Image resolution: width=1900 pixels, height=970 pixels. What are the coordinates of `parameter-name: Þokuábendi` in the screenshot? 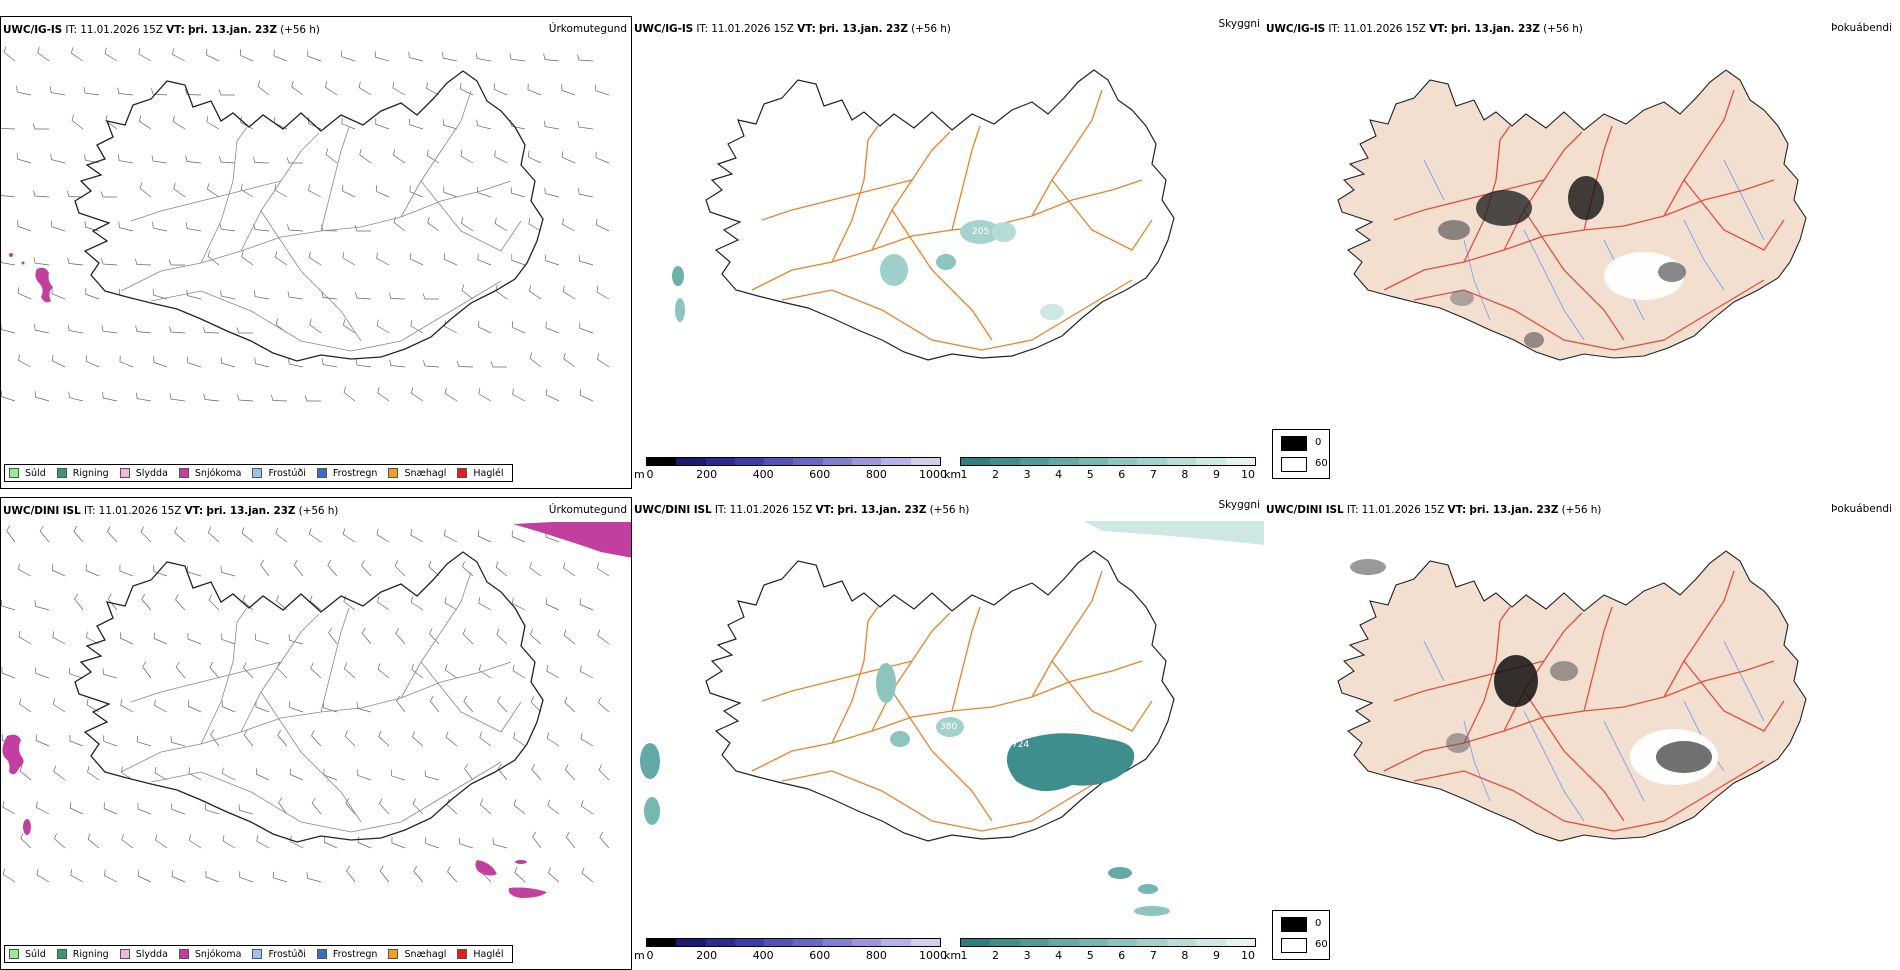 It's located at (1861, 509).